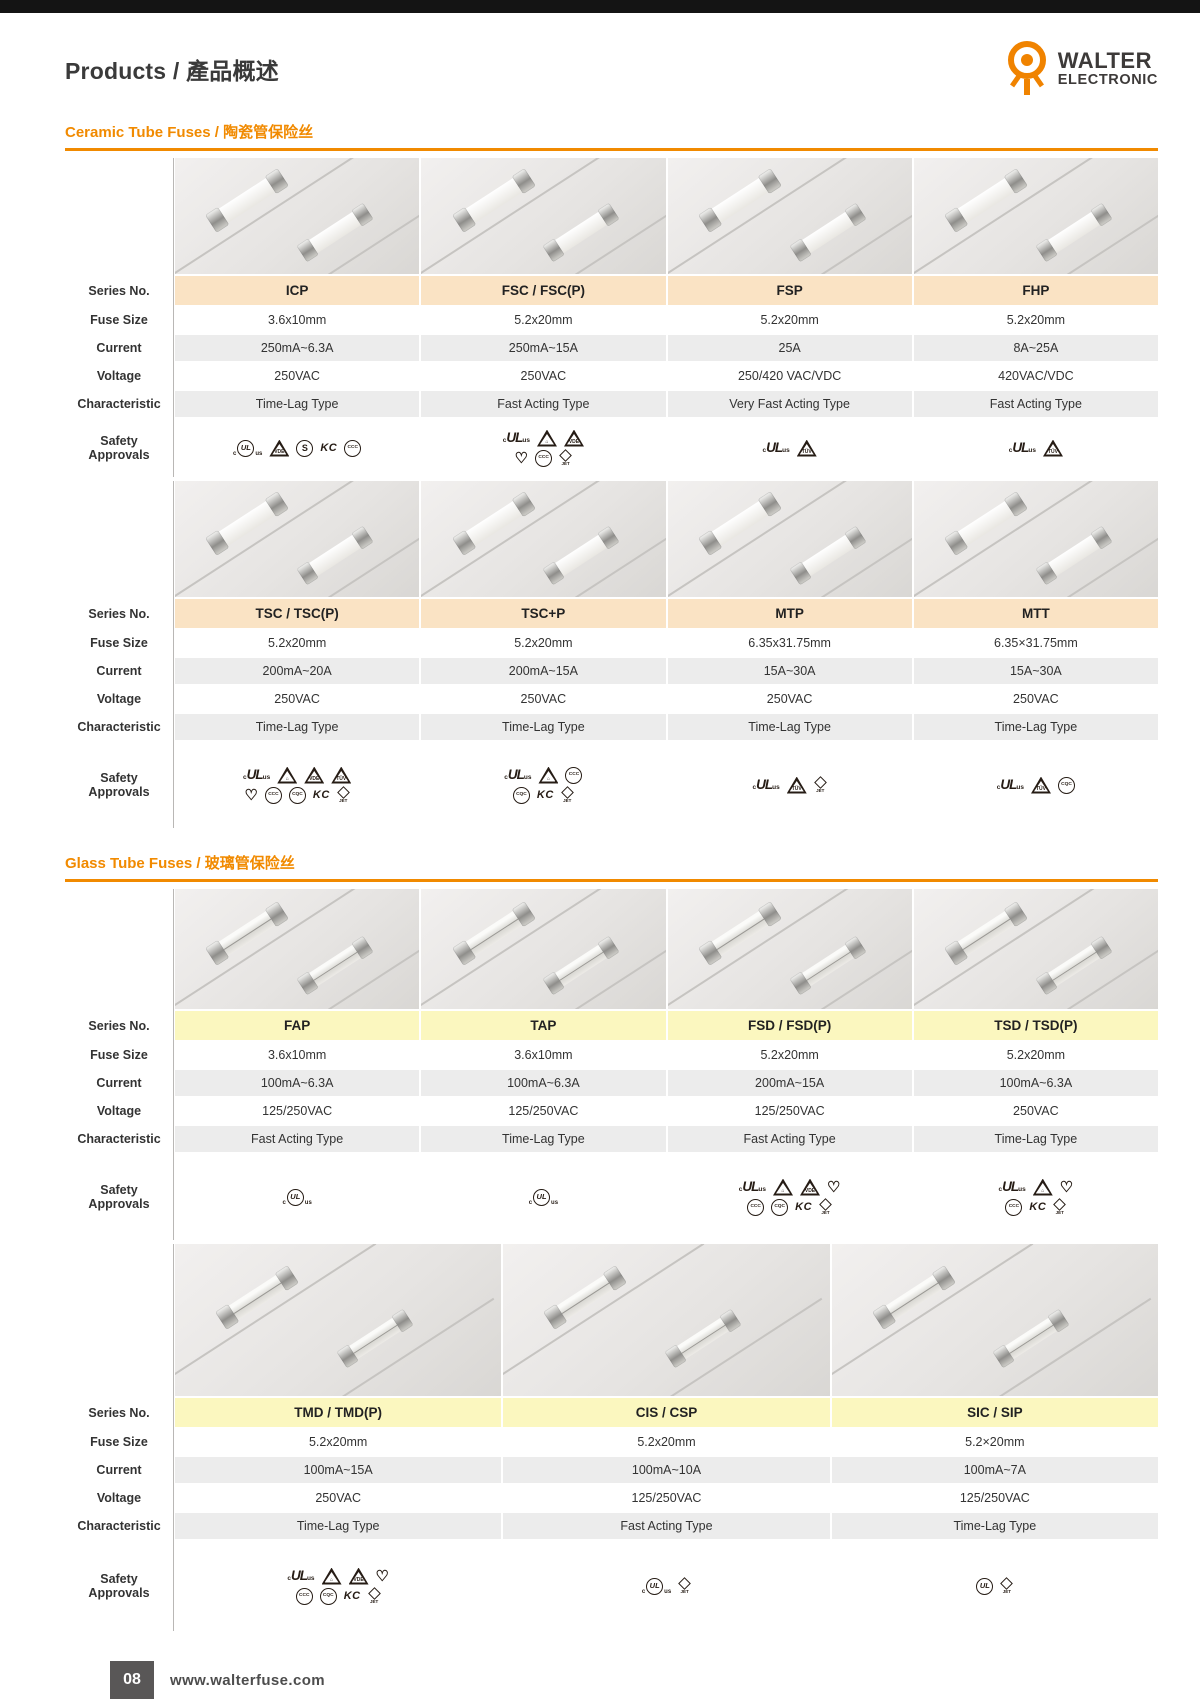  Describe the element at coordinates (600, 6) in the screenshot. I see `top-black-bar` at that location.